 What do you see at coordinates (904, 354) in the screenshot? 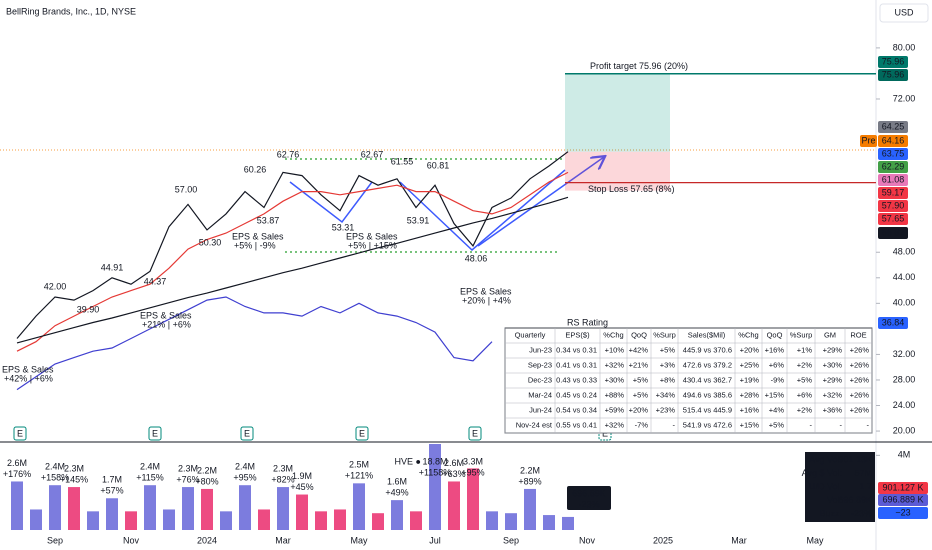
I see `y-tick-label: 32.00` at bounding box center [904, 354].